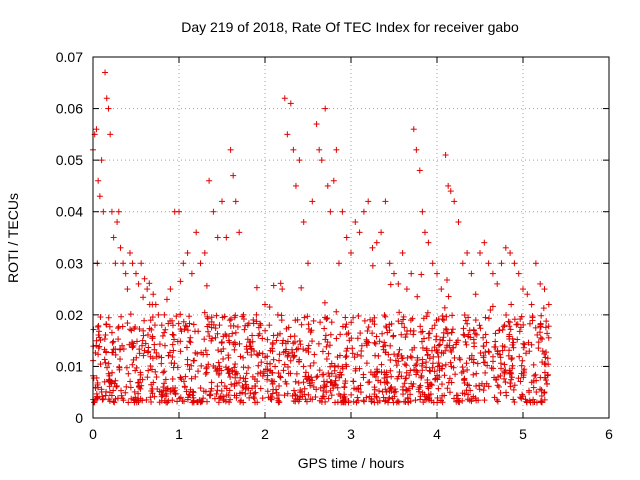 The width and height of the screenshot is (640, 480). I want to click on y-tick-label: 0.01, so click(69, 366).